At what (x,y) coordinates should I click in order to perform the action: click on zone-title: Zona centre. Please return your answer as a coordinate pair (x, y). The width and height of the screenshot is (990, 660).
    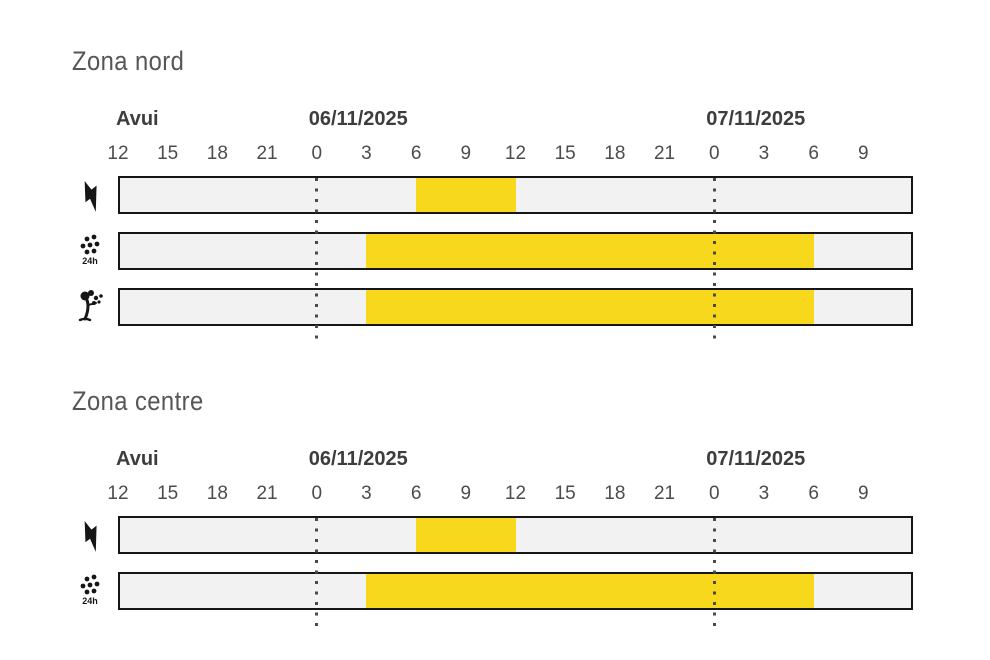
    Looking at the image, I should click on (138, 401).